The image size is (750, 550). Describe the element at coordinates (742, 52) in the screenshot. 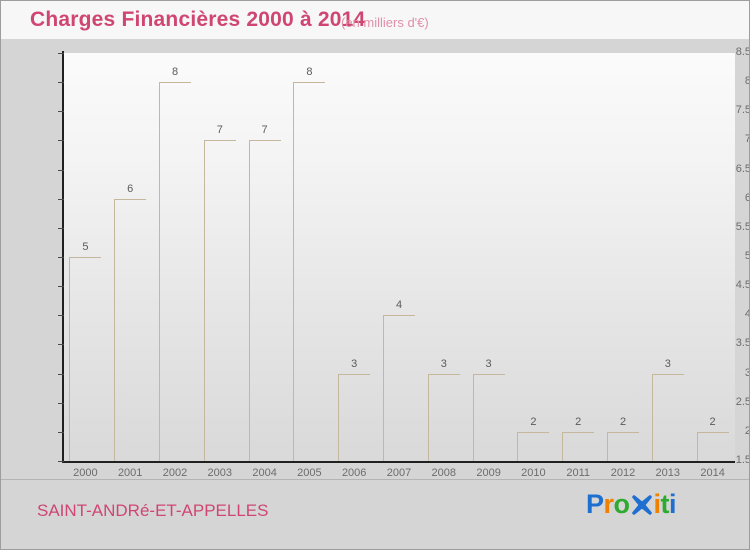

I see `y-axis-tick-label: 8.5` at that location.